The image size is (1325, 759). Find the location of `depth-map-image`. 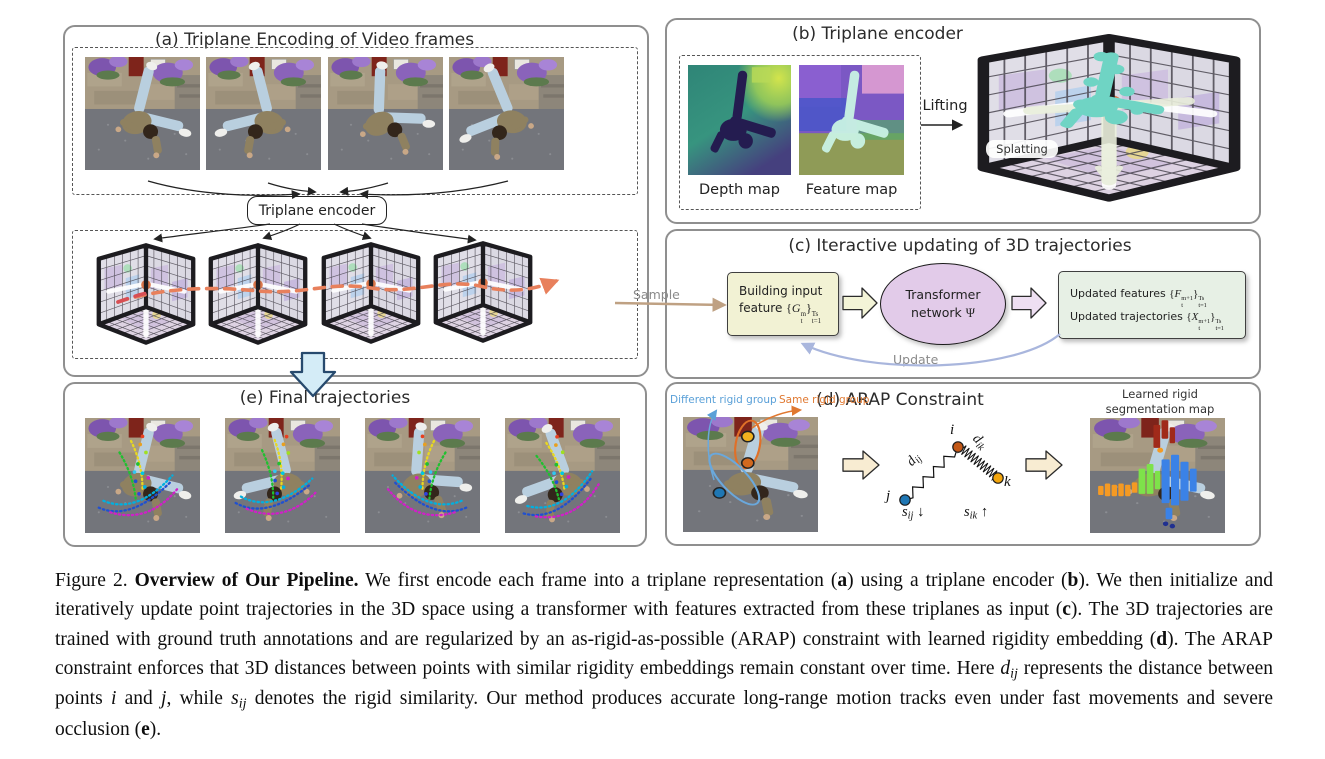

depth-map-image is located at coordinates (739, 120).